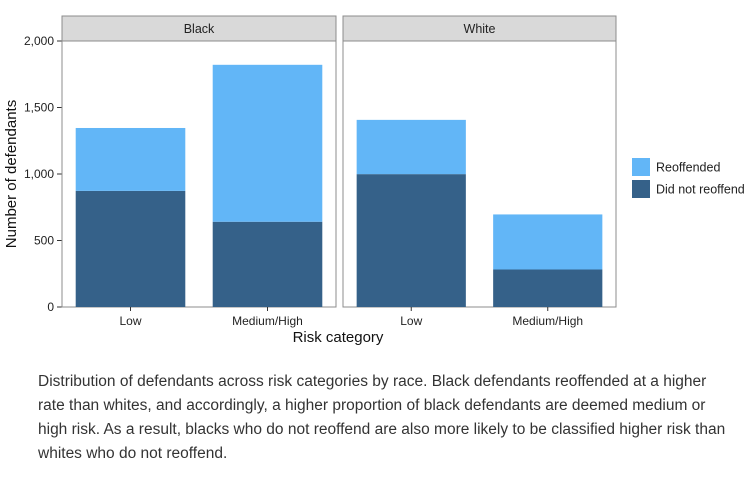 The width and height of the screenshot is (756, 477). Describe the element at coordinates (641, 167) in the screenshot. I see `legend-swatch-reoffended` at that location.